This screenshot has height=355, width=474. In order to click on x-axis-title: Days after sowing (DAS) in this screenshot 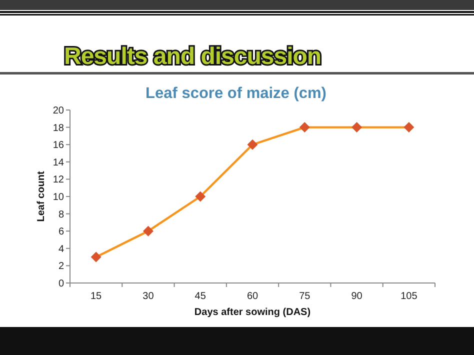, I will do `click(252, 312)`.